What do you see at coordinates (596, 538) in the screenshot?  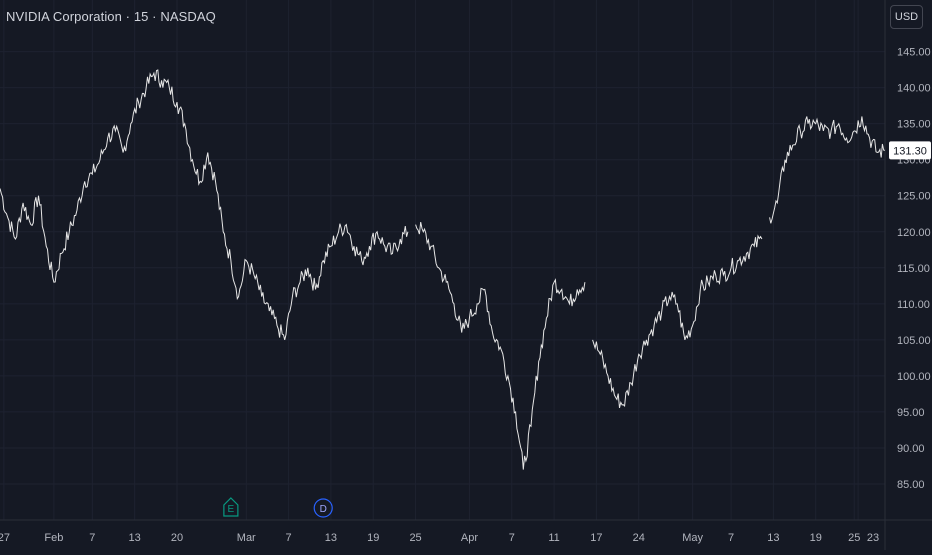 I see `x-tick-label: 17` at bounding box center [596, 538].